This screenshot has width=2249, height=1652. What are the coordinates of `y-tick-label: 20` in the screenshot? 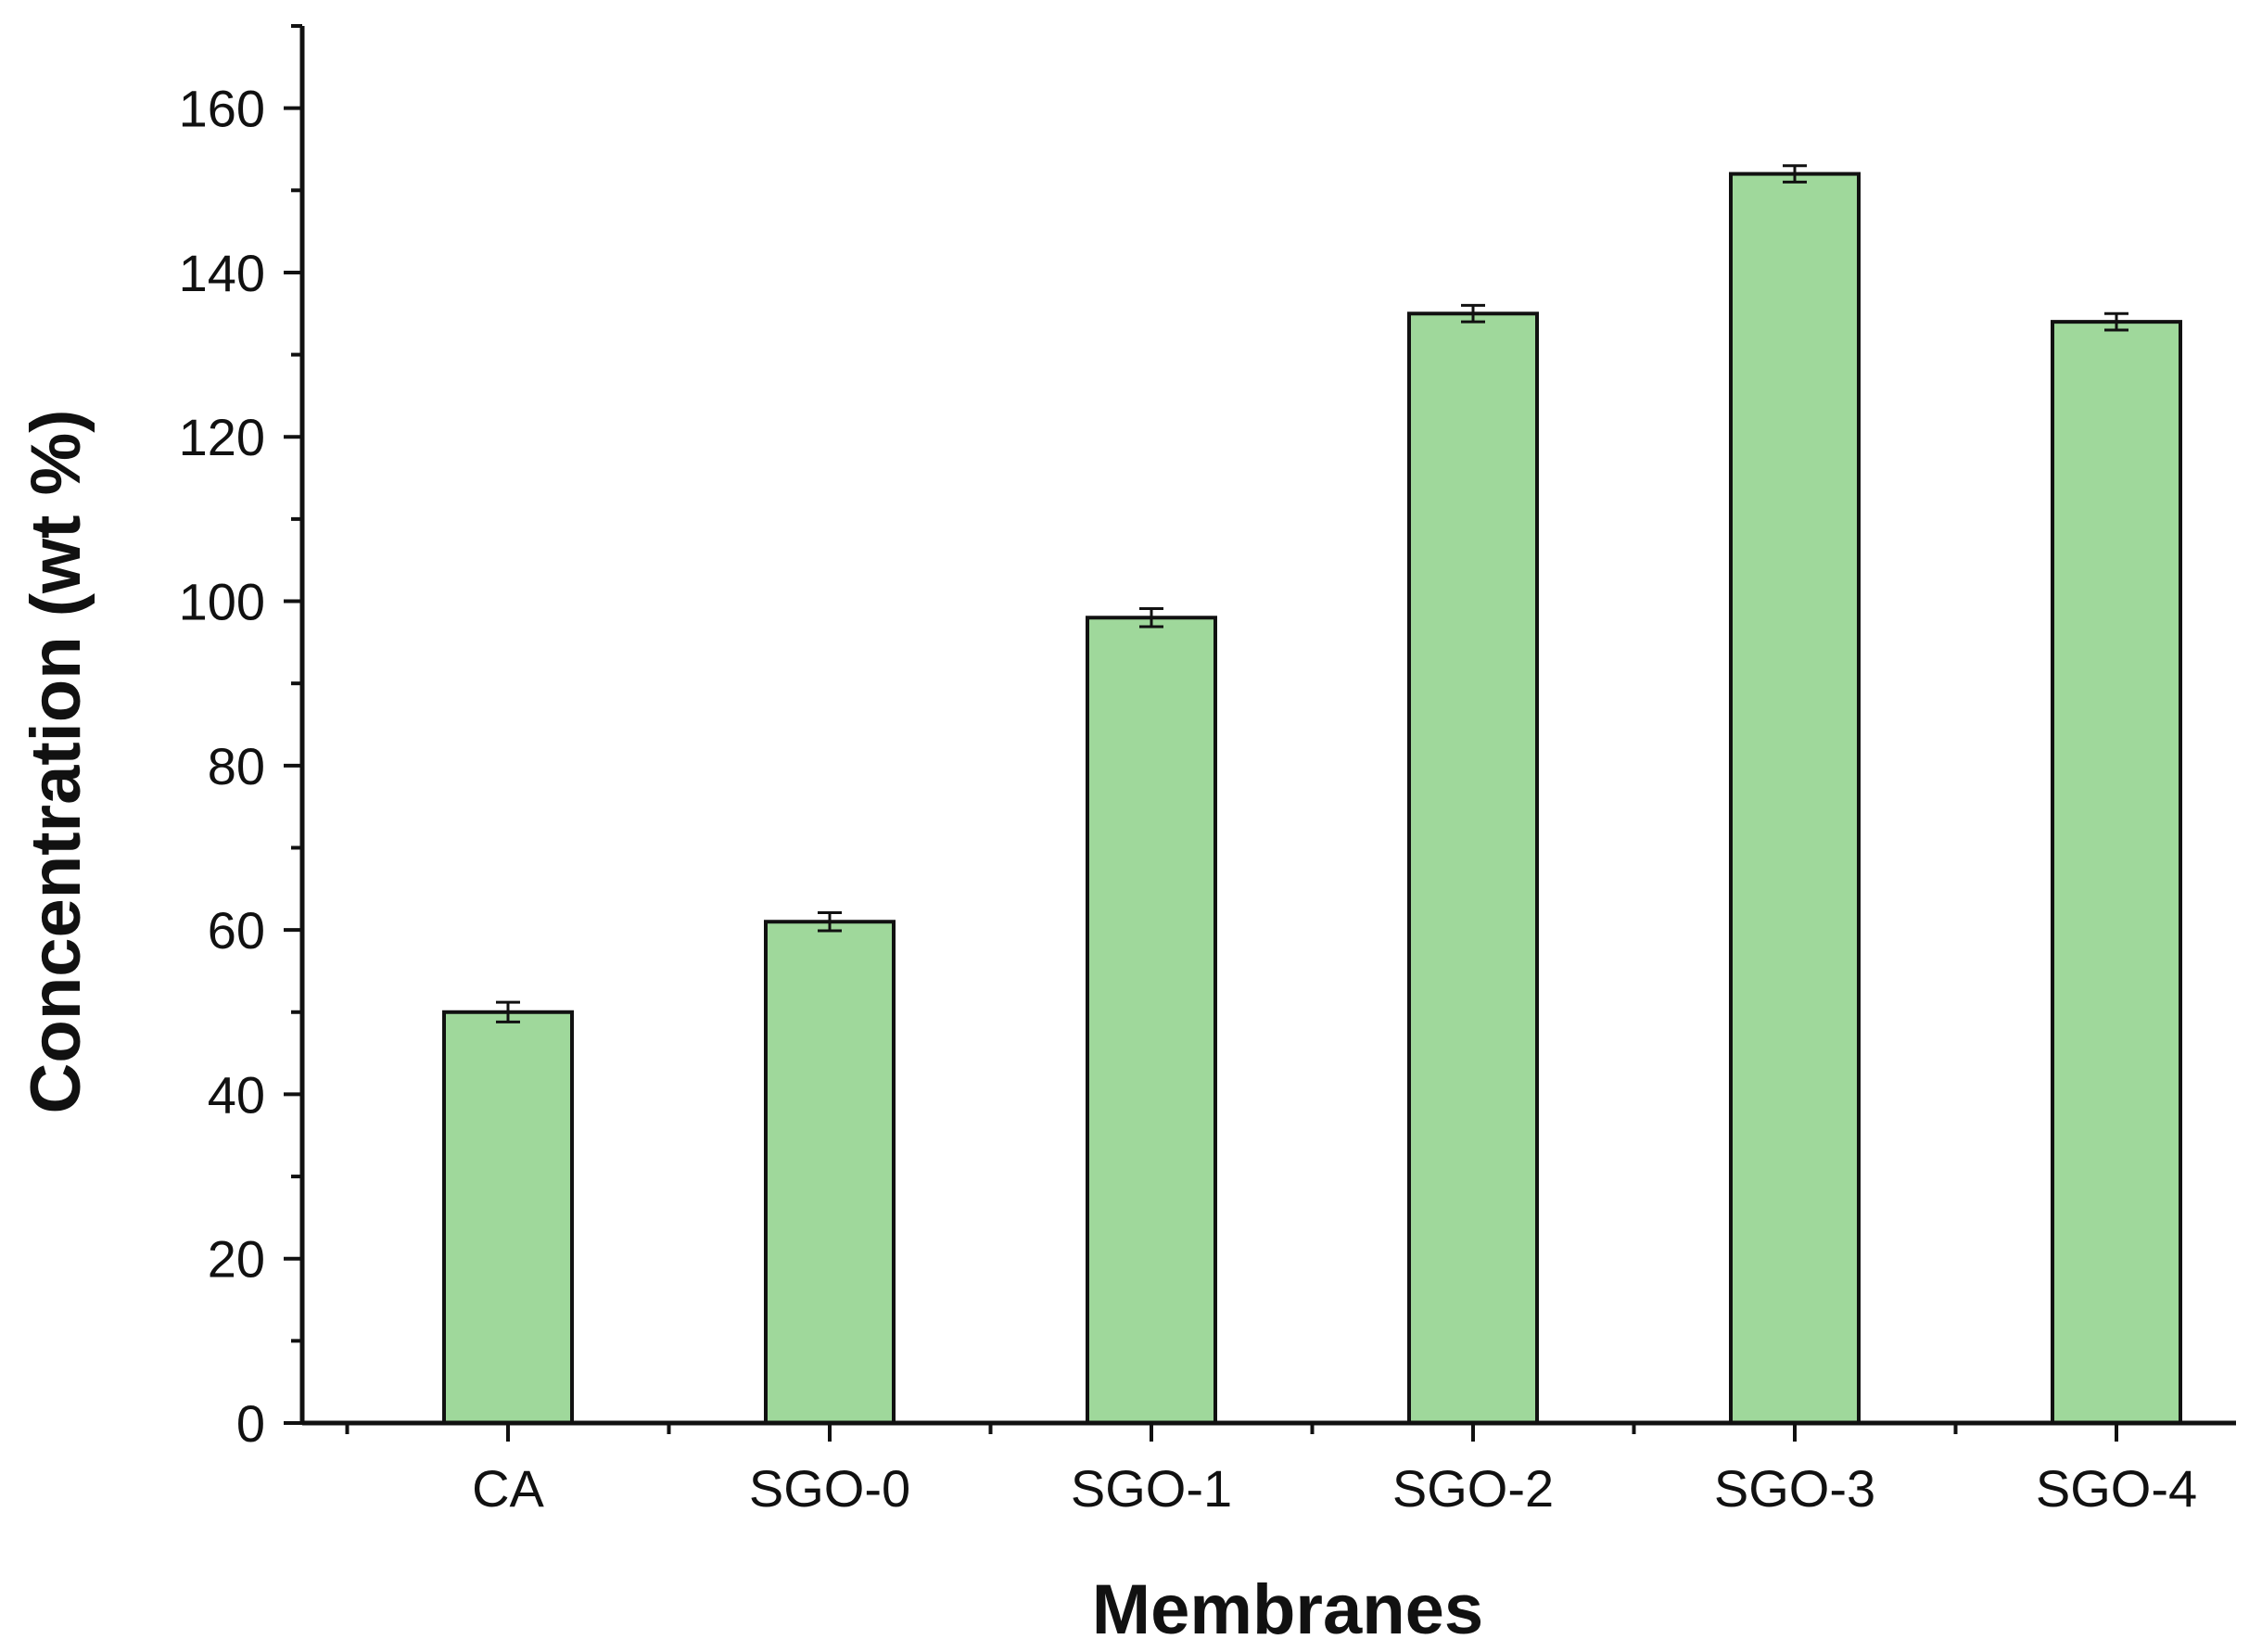 It's located at (237, 1259).